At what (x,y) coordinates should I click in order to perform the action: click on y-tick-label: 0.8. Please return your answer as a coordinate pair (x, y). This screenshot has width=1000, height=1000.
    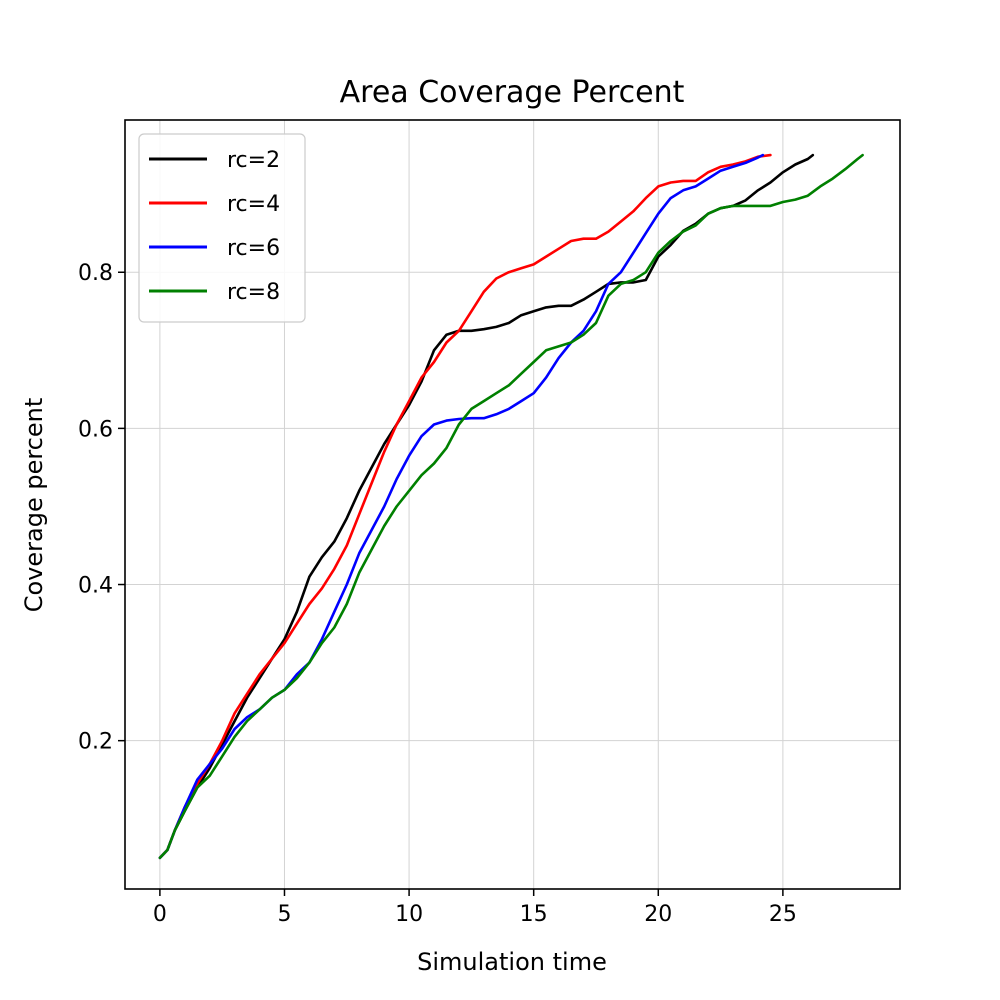
    Looking at the image, I should click on (95, 273).